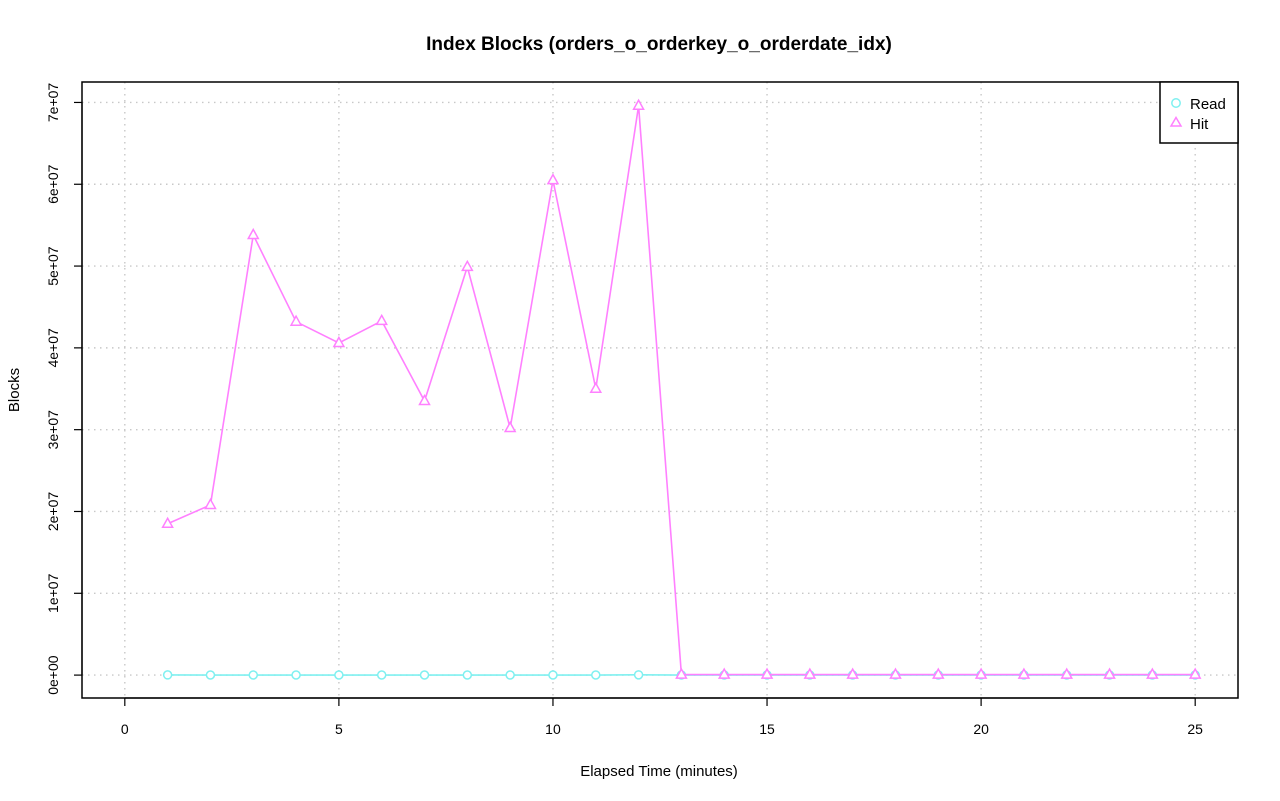 Image resolution: width=1280 pixels, height=801 pixels. I want to click on y-tick-label: 6e+07, so click(53, 184).